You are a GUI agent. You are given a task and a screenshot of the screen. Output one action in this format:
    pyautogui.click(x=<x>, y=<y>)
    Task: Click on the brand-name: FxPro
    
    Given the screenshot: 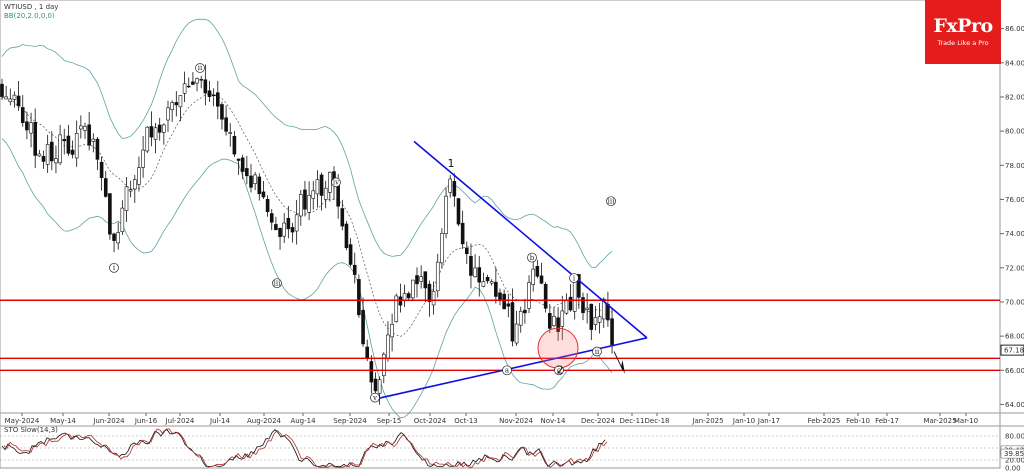 What is the action you would take?
    pyautogui.click(x=963, y=26)
    